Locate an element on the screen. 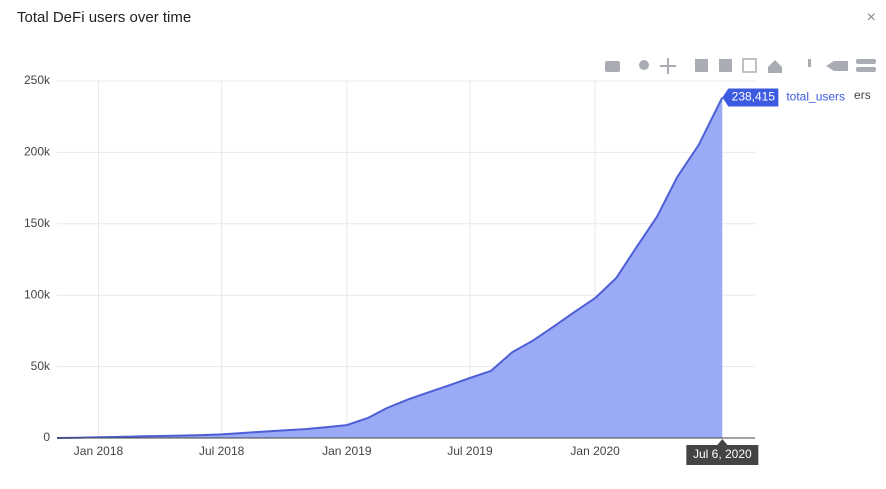  x-tick-label: Jul 2018 is located at coordinates (222, 451).